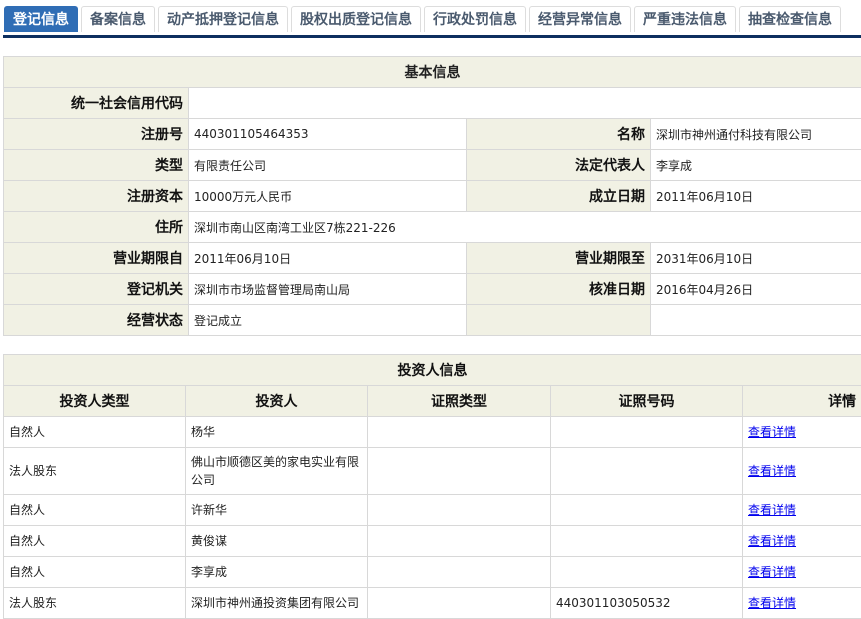  I want to click on table-row: 自然人 杨华 查看详情, so click(432, 432).